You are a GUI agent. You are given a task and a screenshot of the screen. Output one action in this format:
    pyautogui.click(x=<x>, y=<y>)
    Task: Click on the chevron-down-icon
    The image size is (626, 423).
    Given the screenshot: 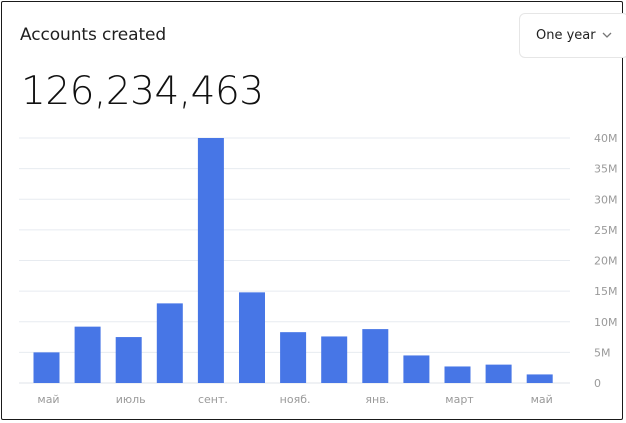 What is the action you would take?
    pyautogui.click(x=607, y=35)
    